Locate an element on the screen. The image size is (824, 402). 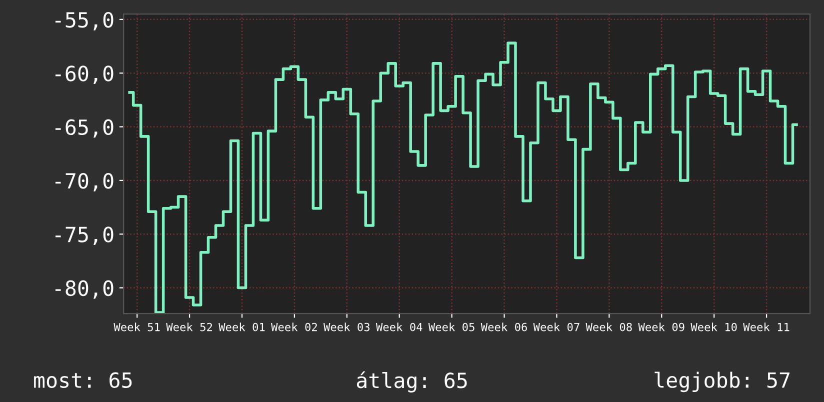
y-tick-label: -75,0 is located at coordinates (84, 236).